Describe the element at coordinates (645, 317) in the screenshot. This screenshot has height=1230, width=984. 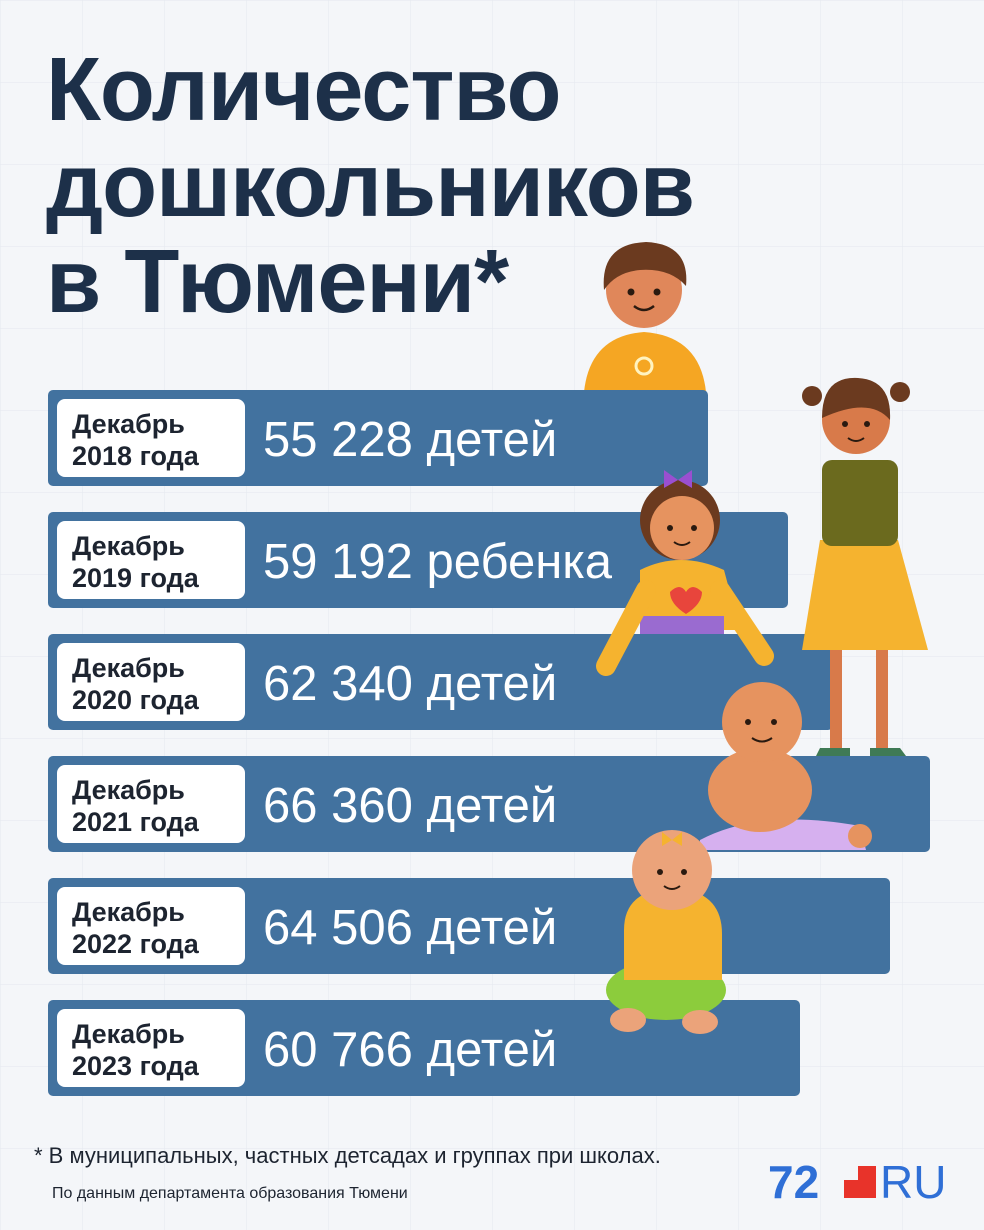
I see `illustration-boy` at that location.